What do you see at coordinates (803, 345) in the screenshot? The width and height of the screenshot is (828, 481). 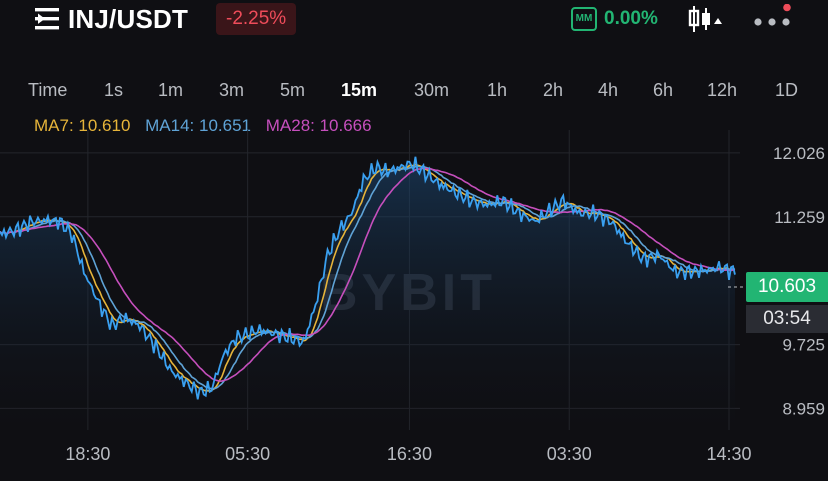 I see `y-tick-label: 9.725` at bounding box center [803, 345].